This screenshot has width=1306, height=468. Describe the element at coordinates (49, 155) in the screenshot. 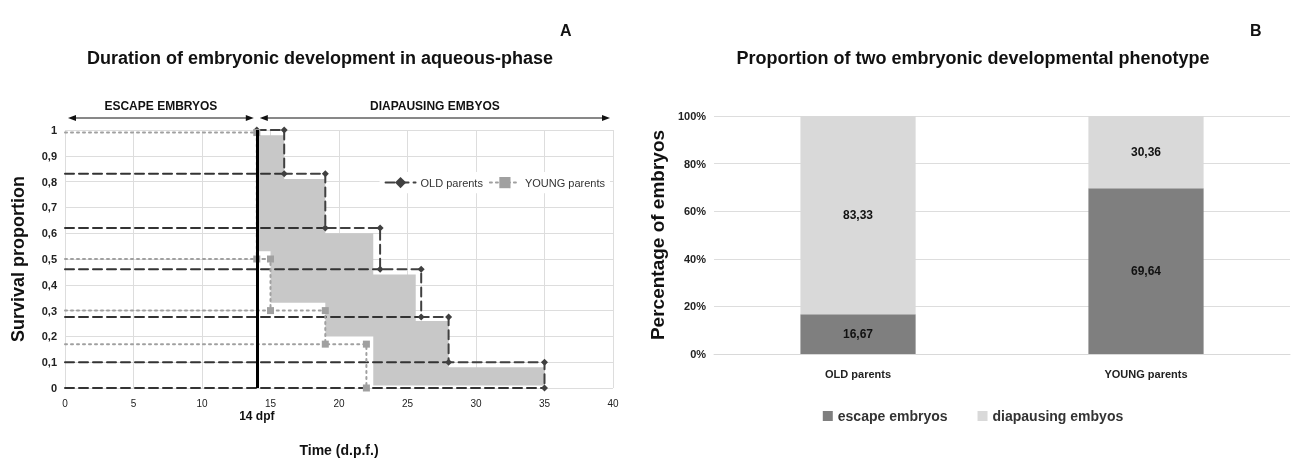

I see `y-tick-label: 0,9` at that location.